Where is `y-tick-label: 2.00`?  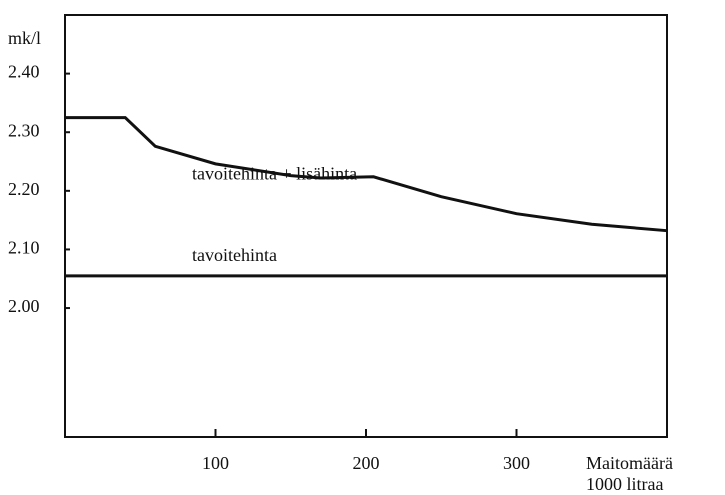 y-tick-label: 2.00 is located at coordinates (24, 306).